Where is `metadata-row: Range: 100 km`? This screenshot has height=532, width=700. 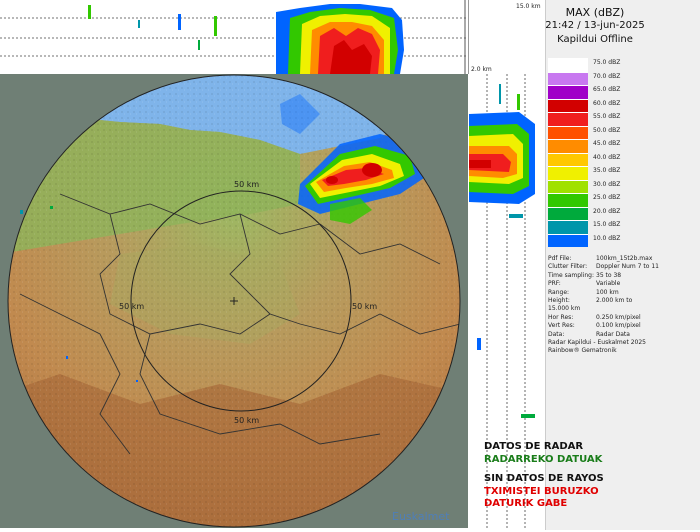
metadata-row: Range: 100 km is located at coordinates (608, 293).